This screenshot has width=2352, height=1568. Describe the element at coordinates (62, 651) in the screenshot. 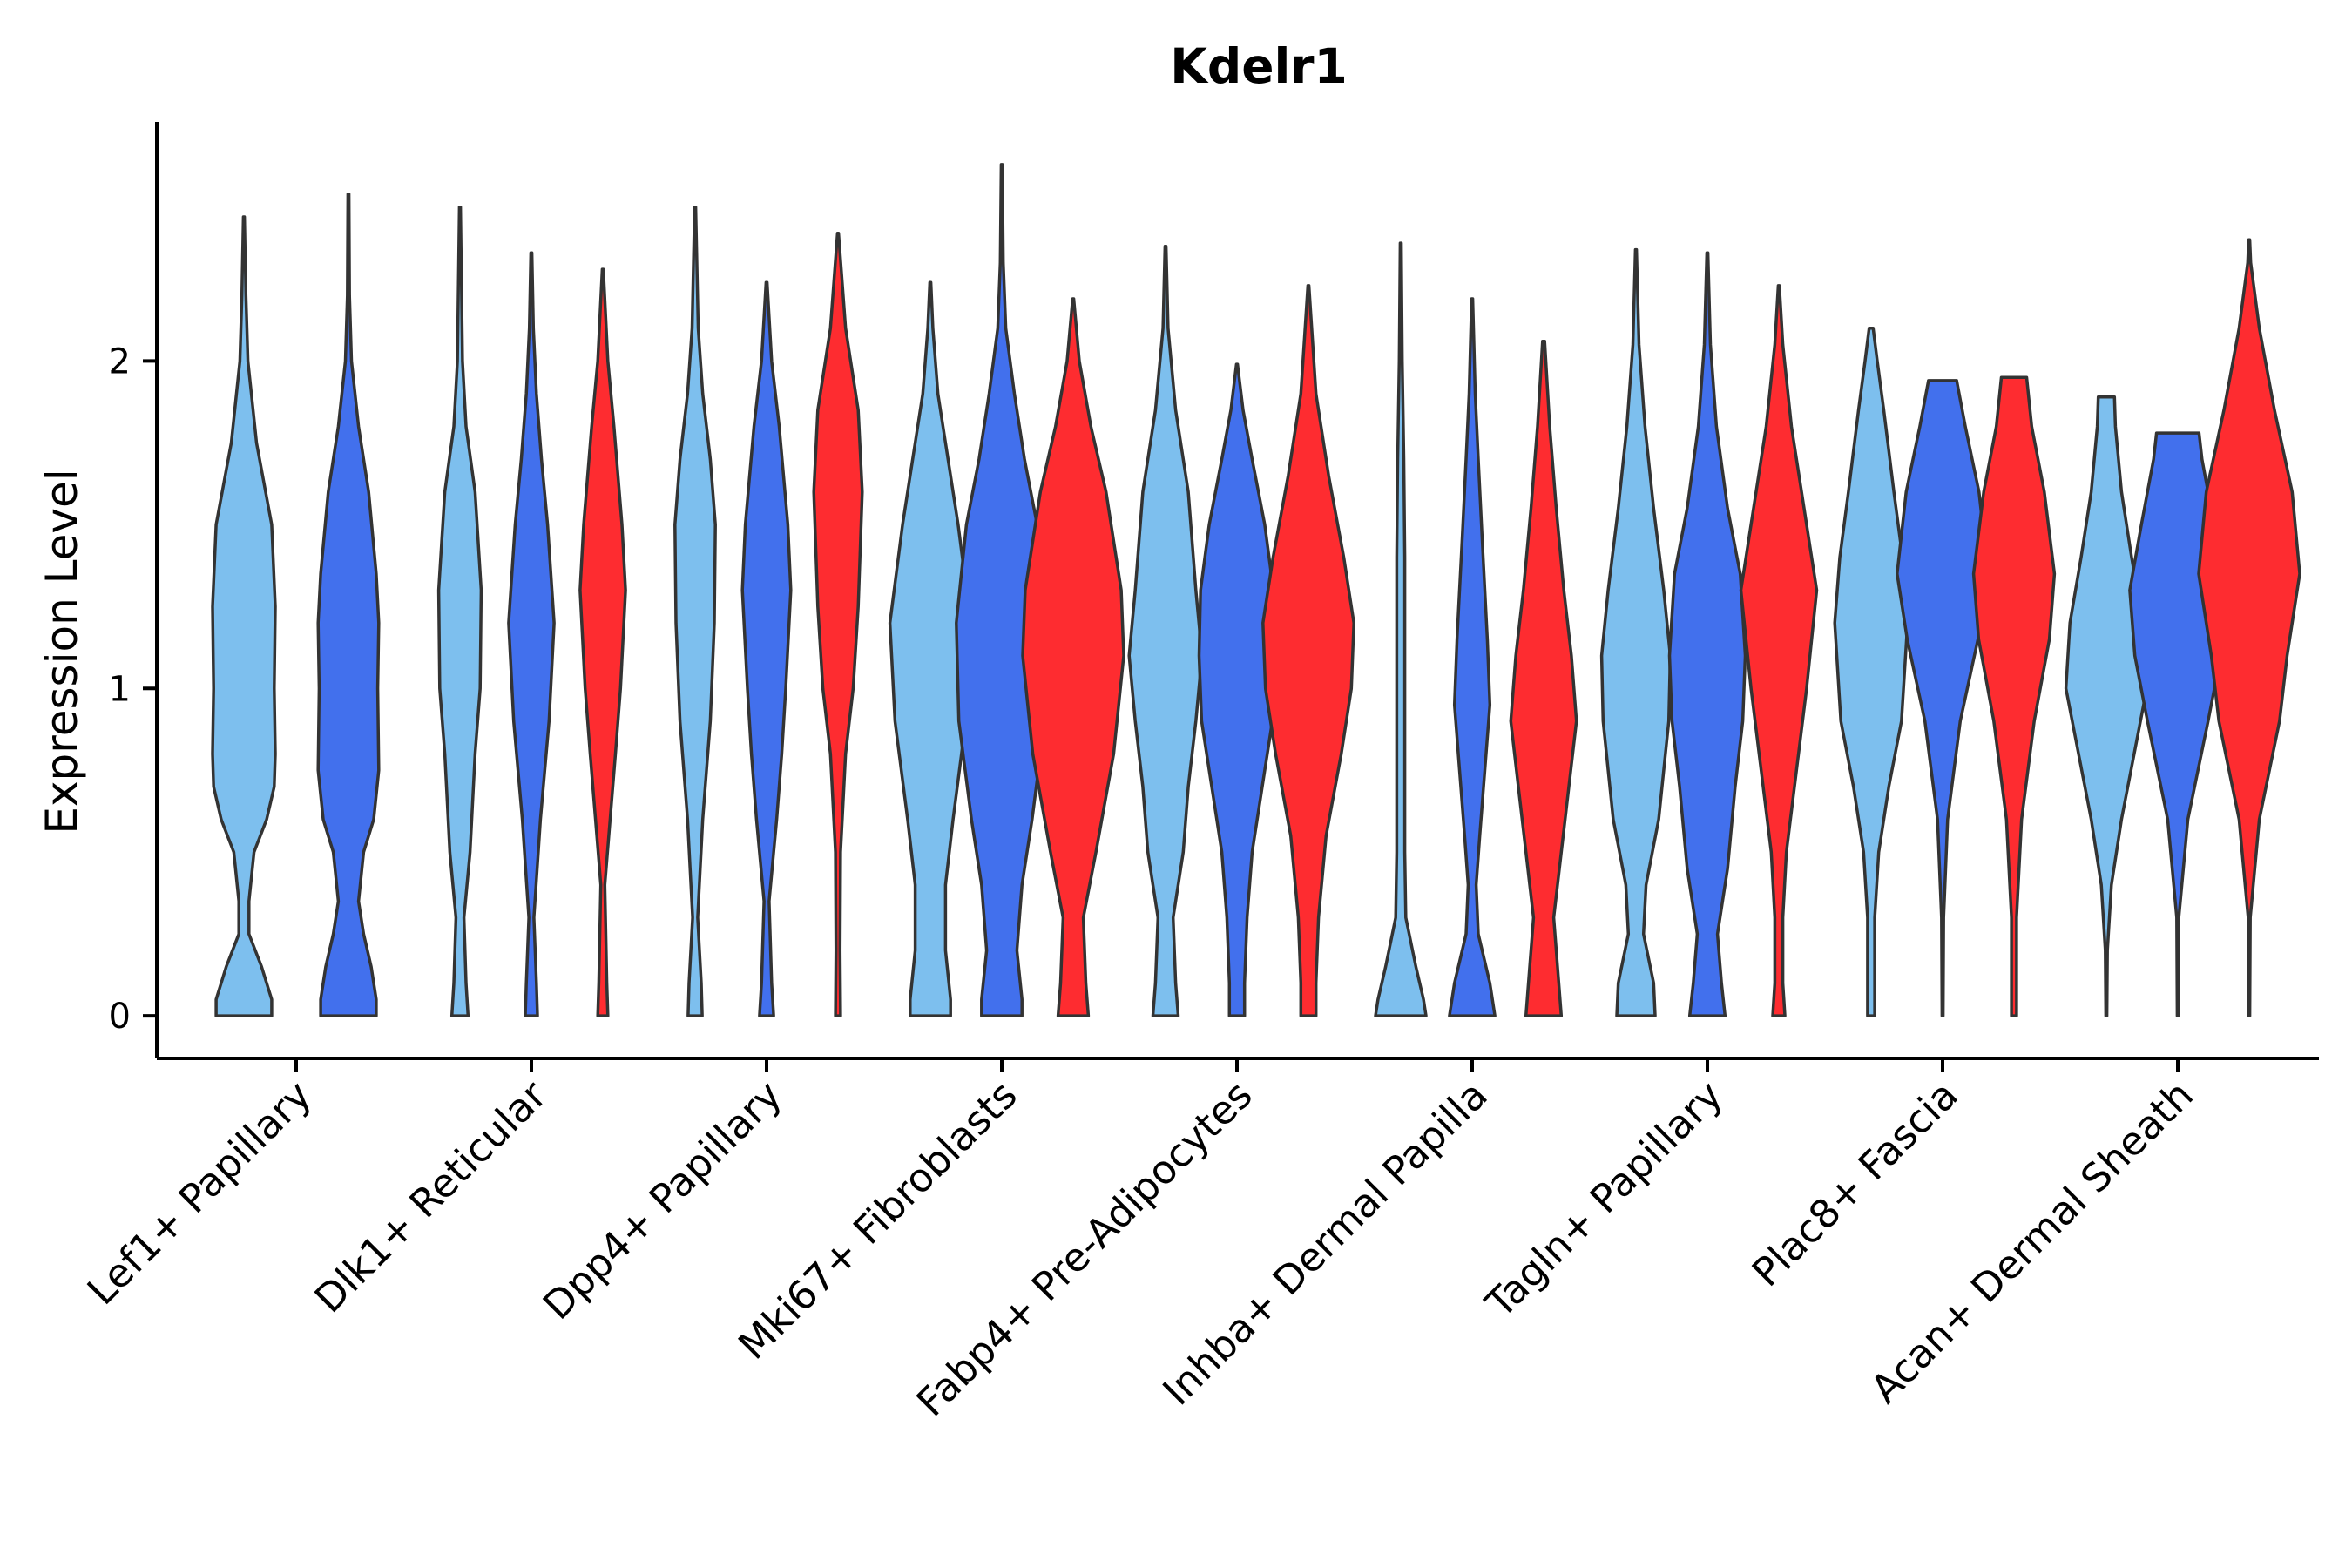

I see `y-axis-label: Expression Level` at that location.